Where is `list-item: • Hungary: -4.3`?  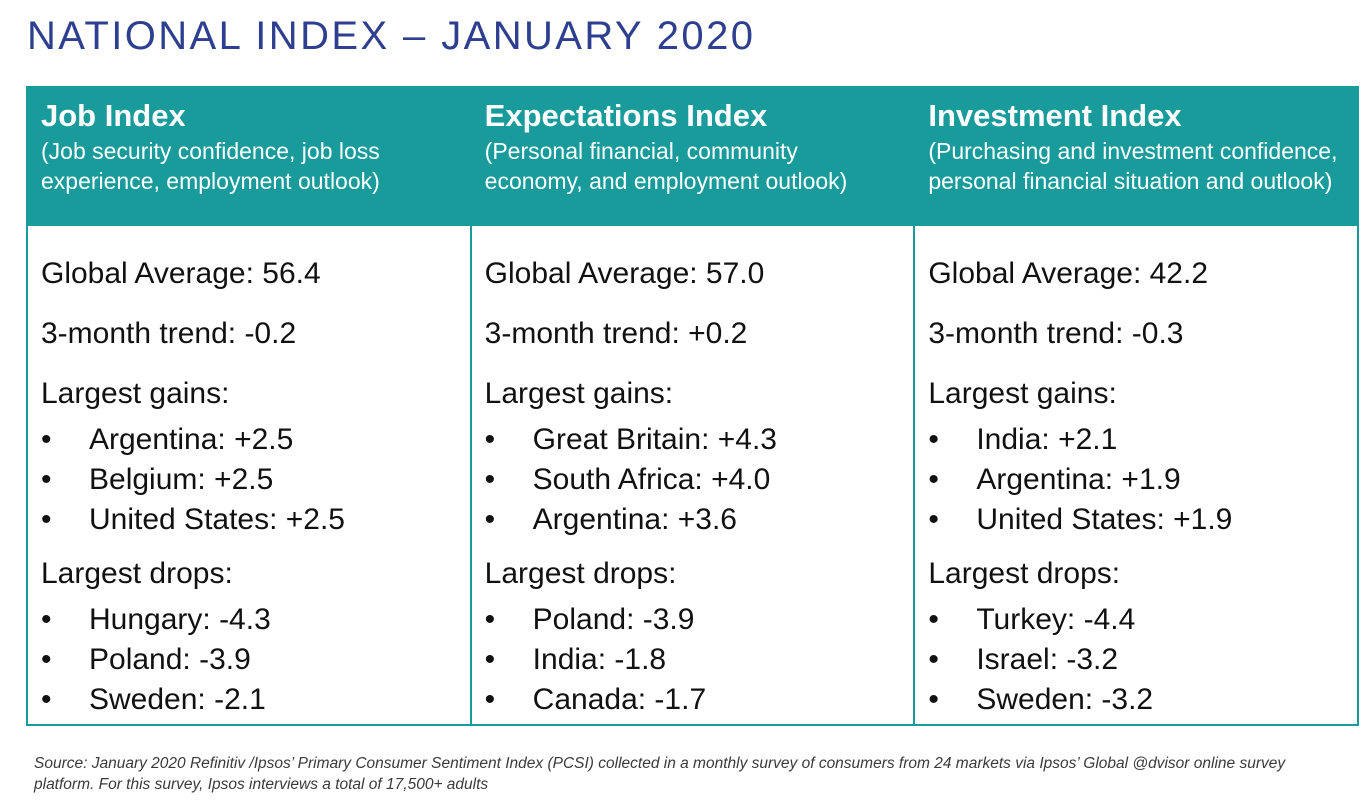
list-item: • Hungary: -4.3 is located at coordinates (249, 620).